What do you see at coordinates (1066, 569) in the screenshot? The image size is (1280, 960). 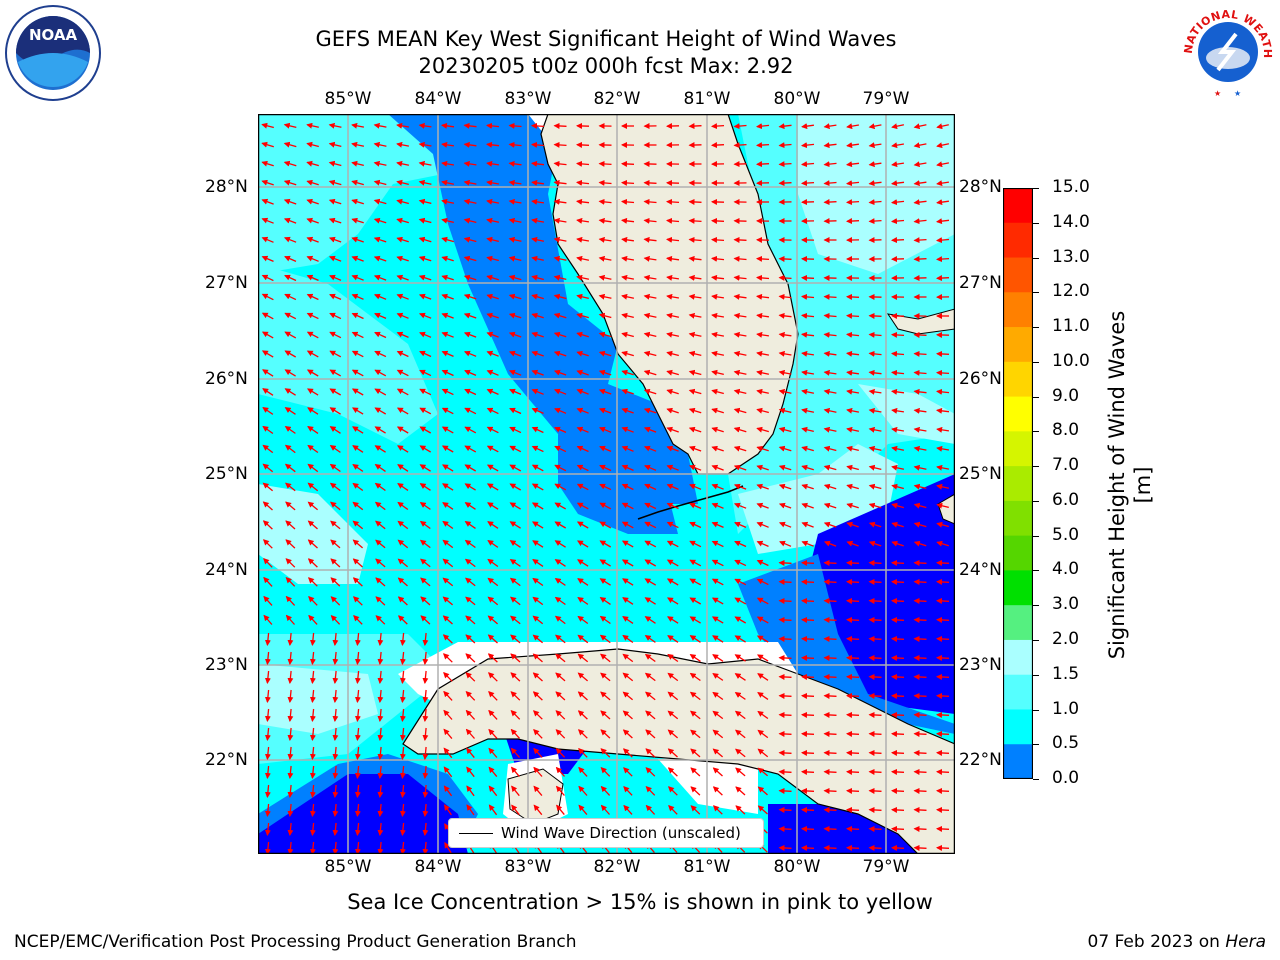 I see `colorbar-tick-label: 4.0` at bounding box center [1066, 569].